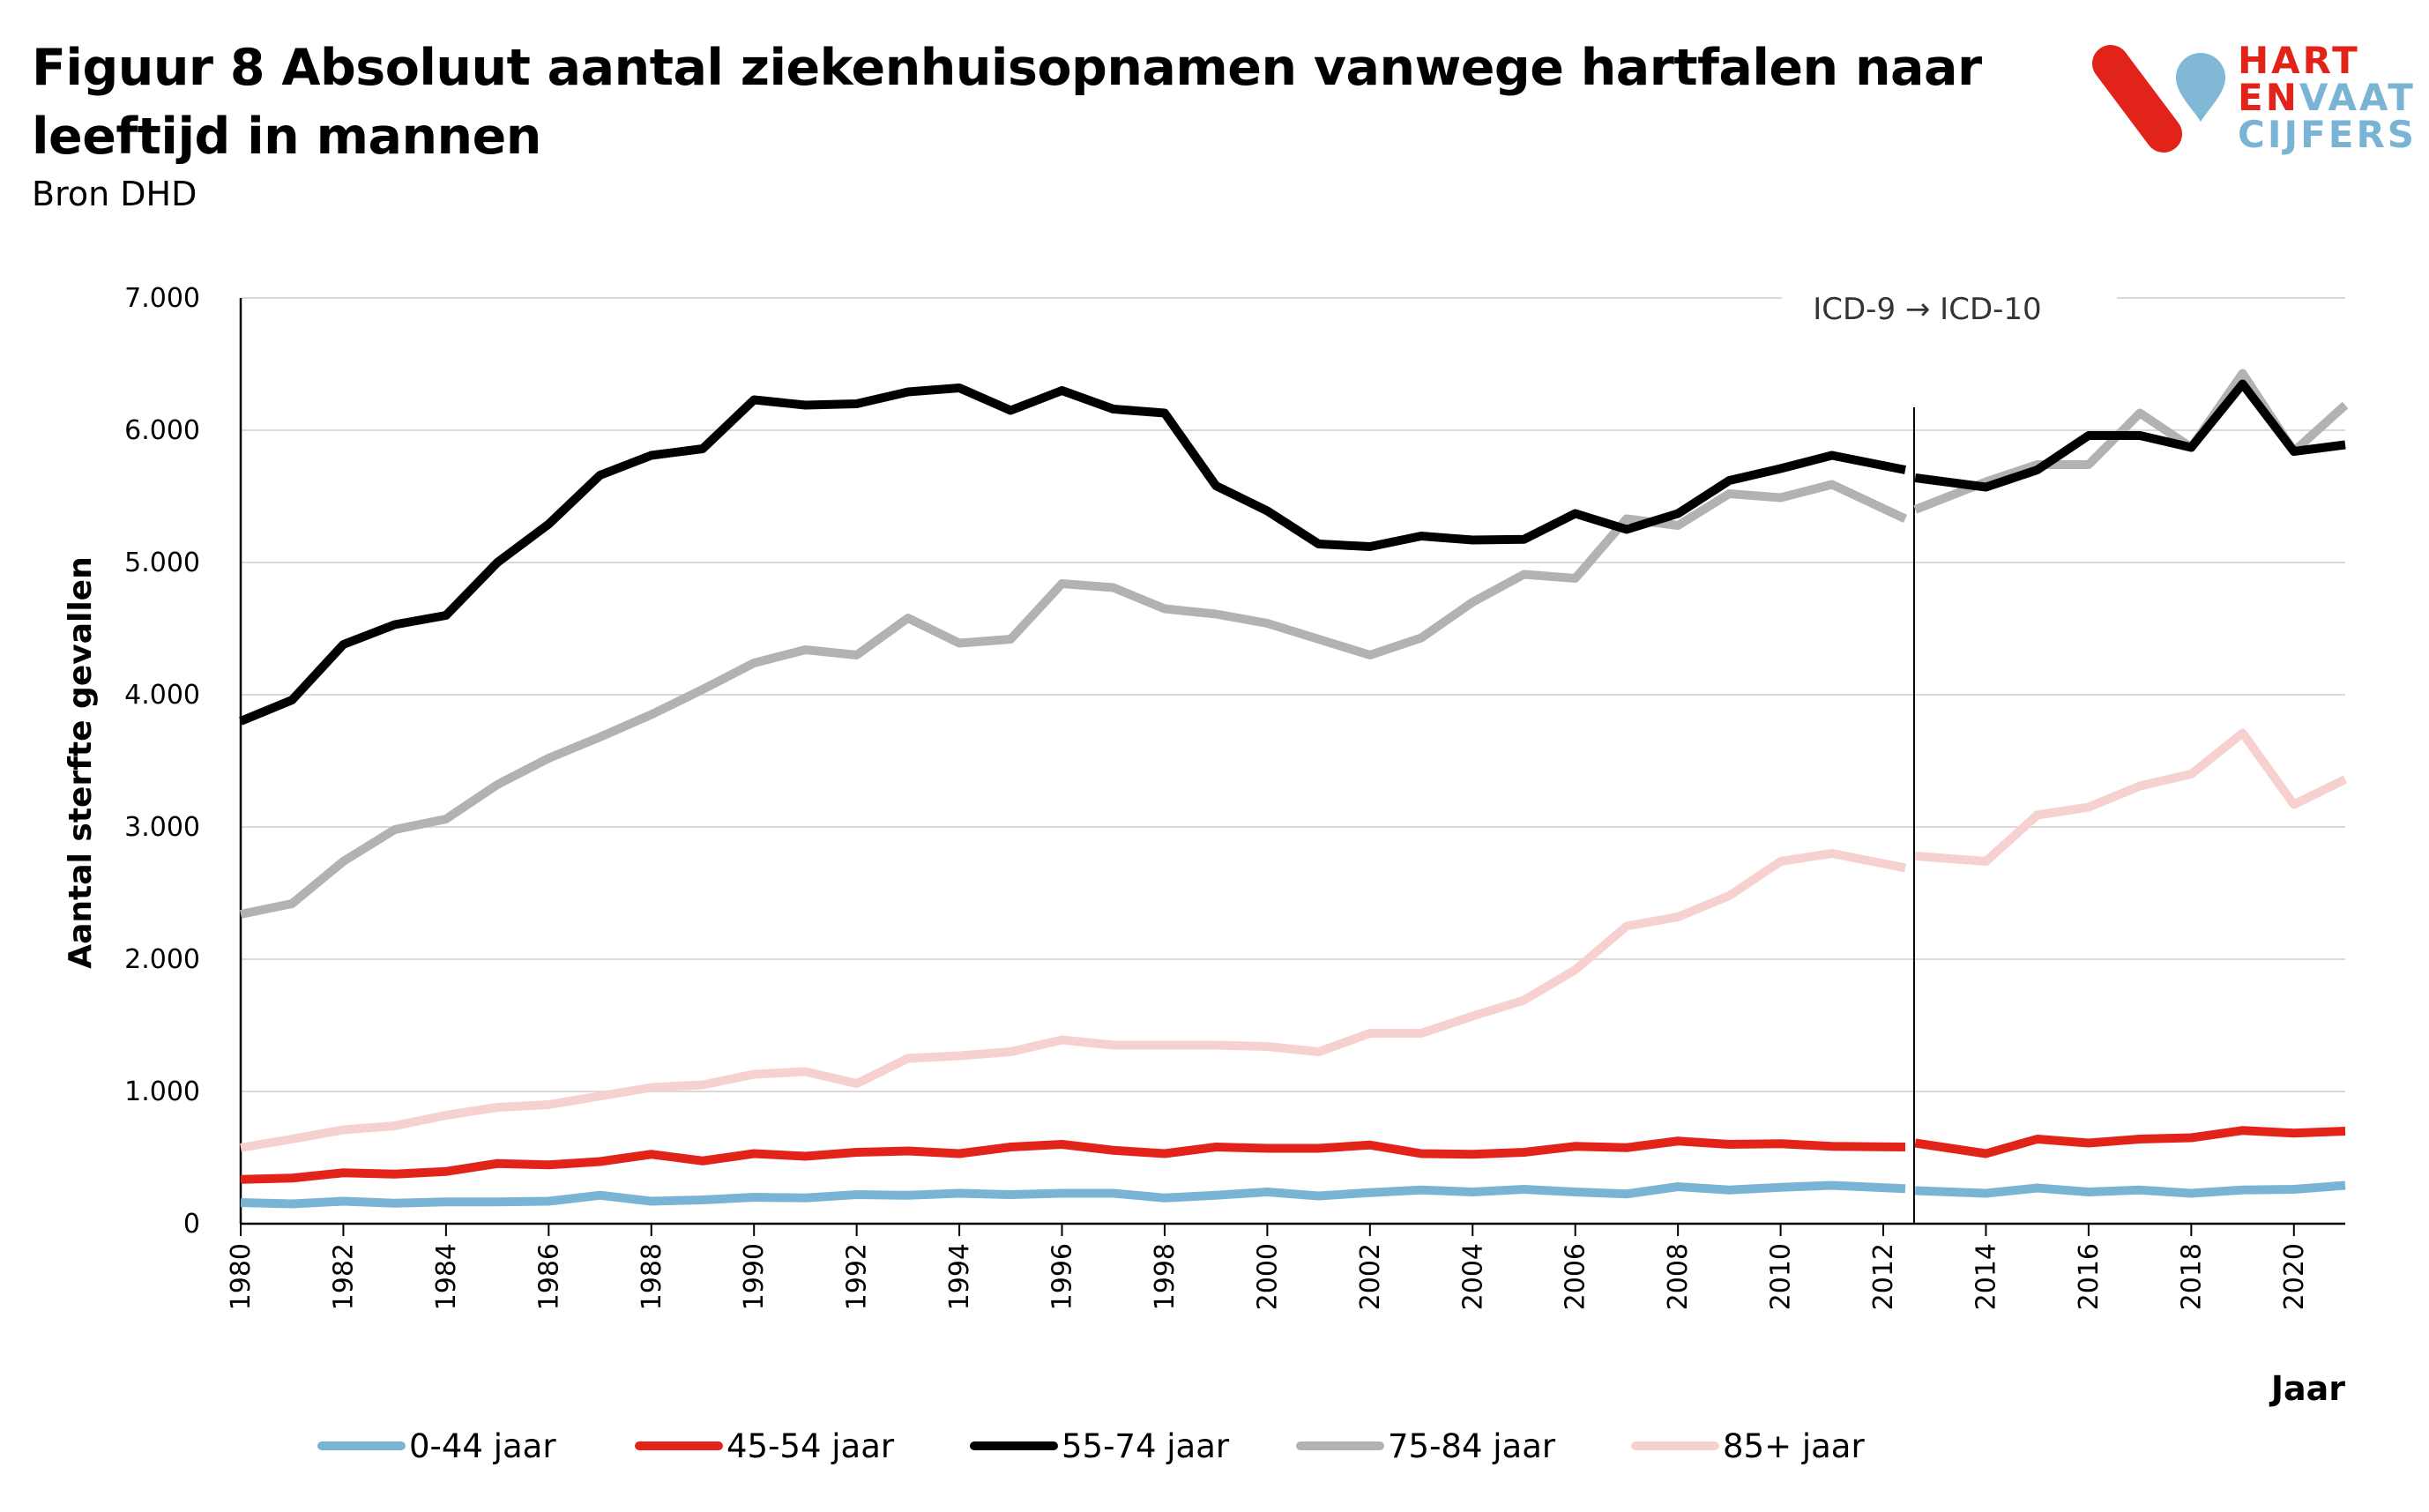 The width and height of the screenshot is (2429, 1512). Describe the element at coordinates (81, 762) in the screenshot. I see `y-axis-label: Aantal sterfte gevallen` at that location.